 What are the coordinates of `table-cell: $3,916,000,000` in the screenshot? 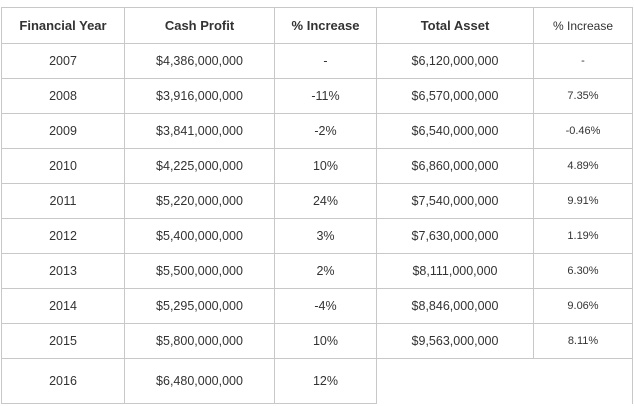 It's located at (199, 96).